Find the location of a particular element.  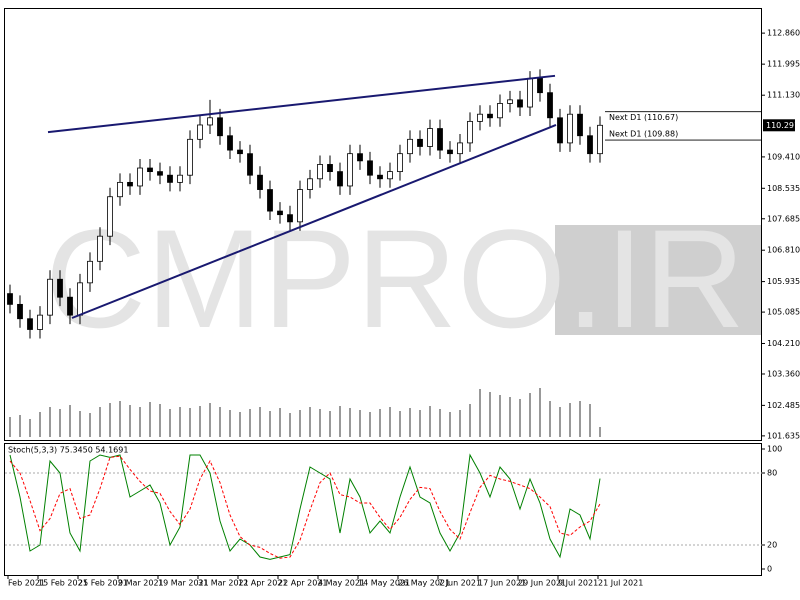

trendline is located at coordinates (301, 104).